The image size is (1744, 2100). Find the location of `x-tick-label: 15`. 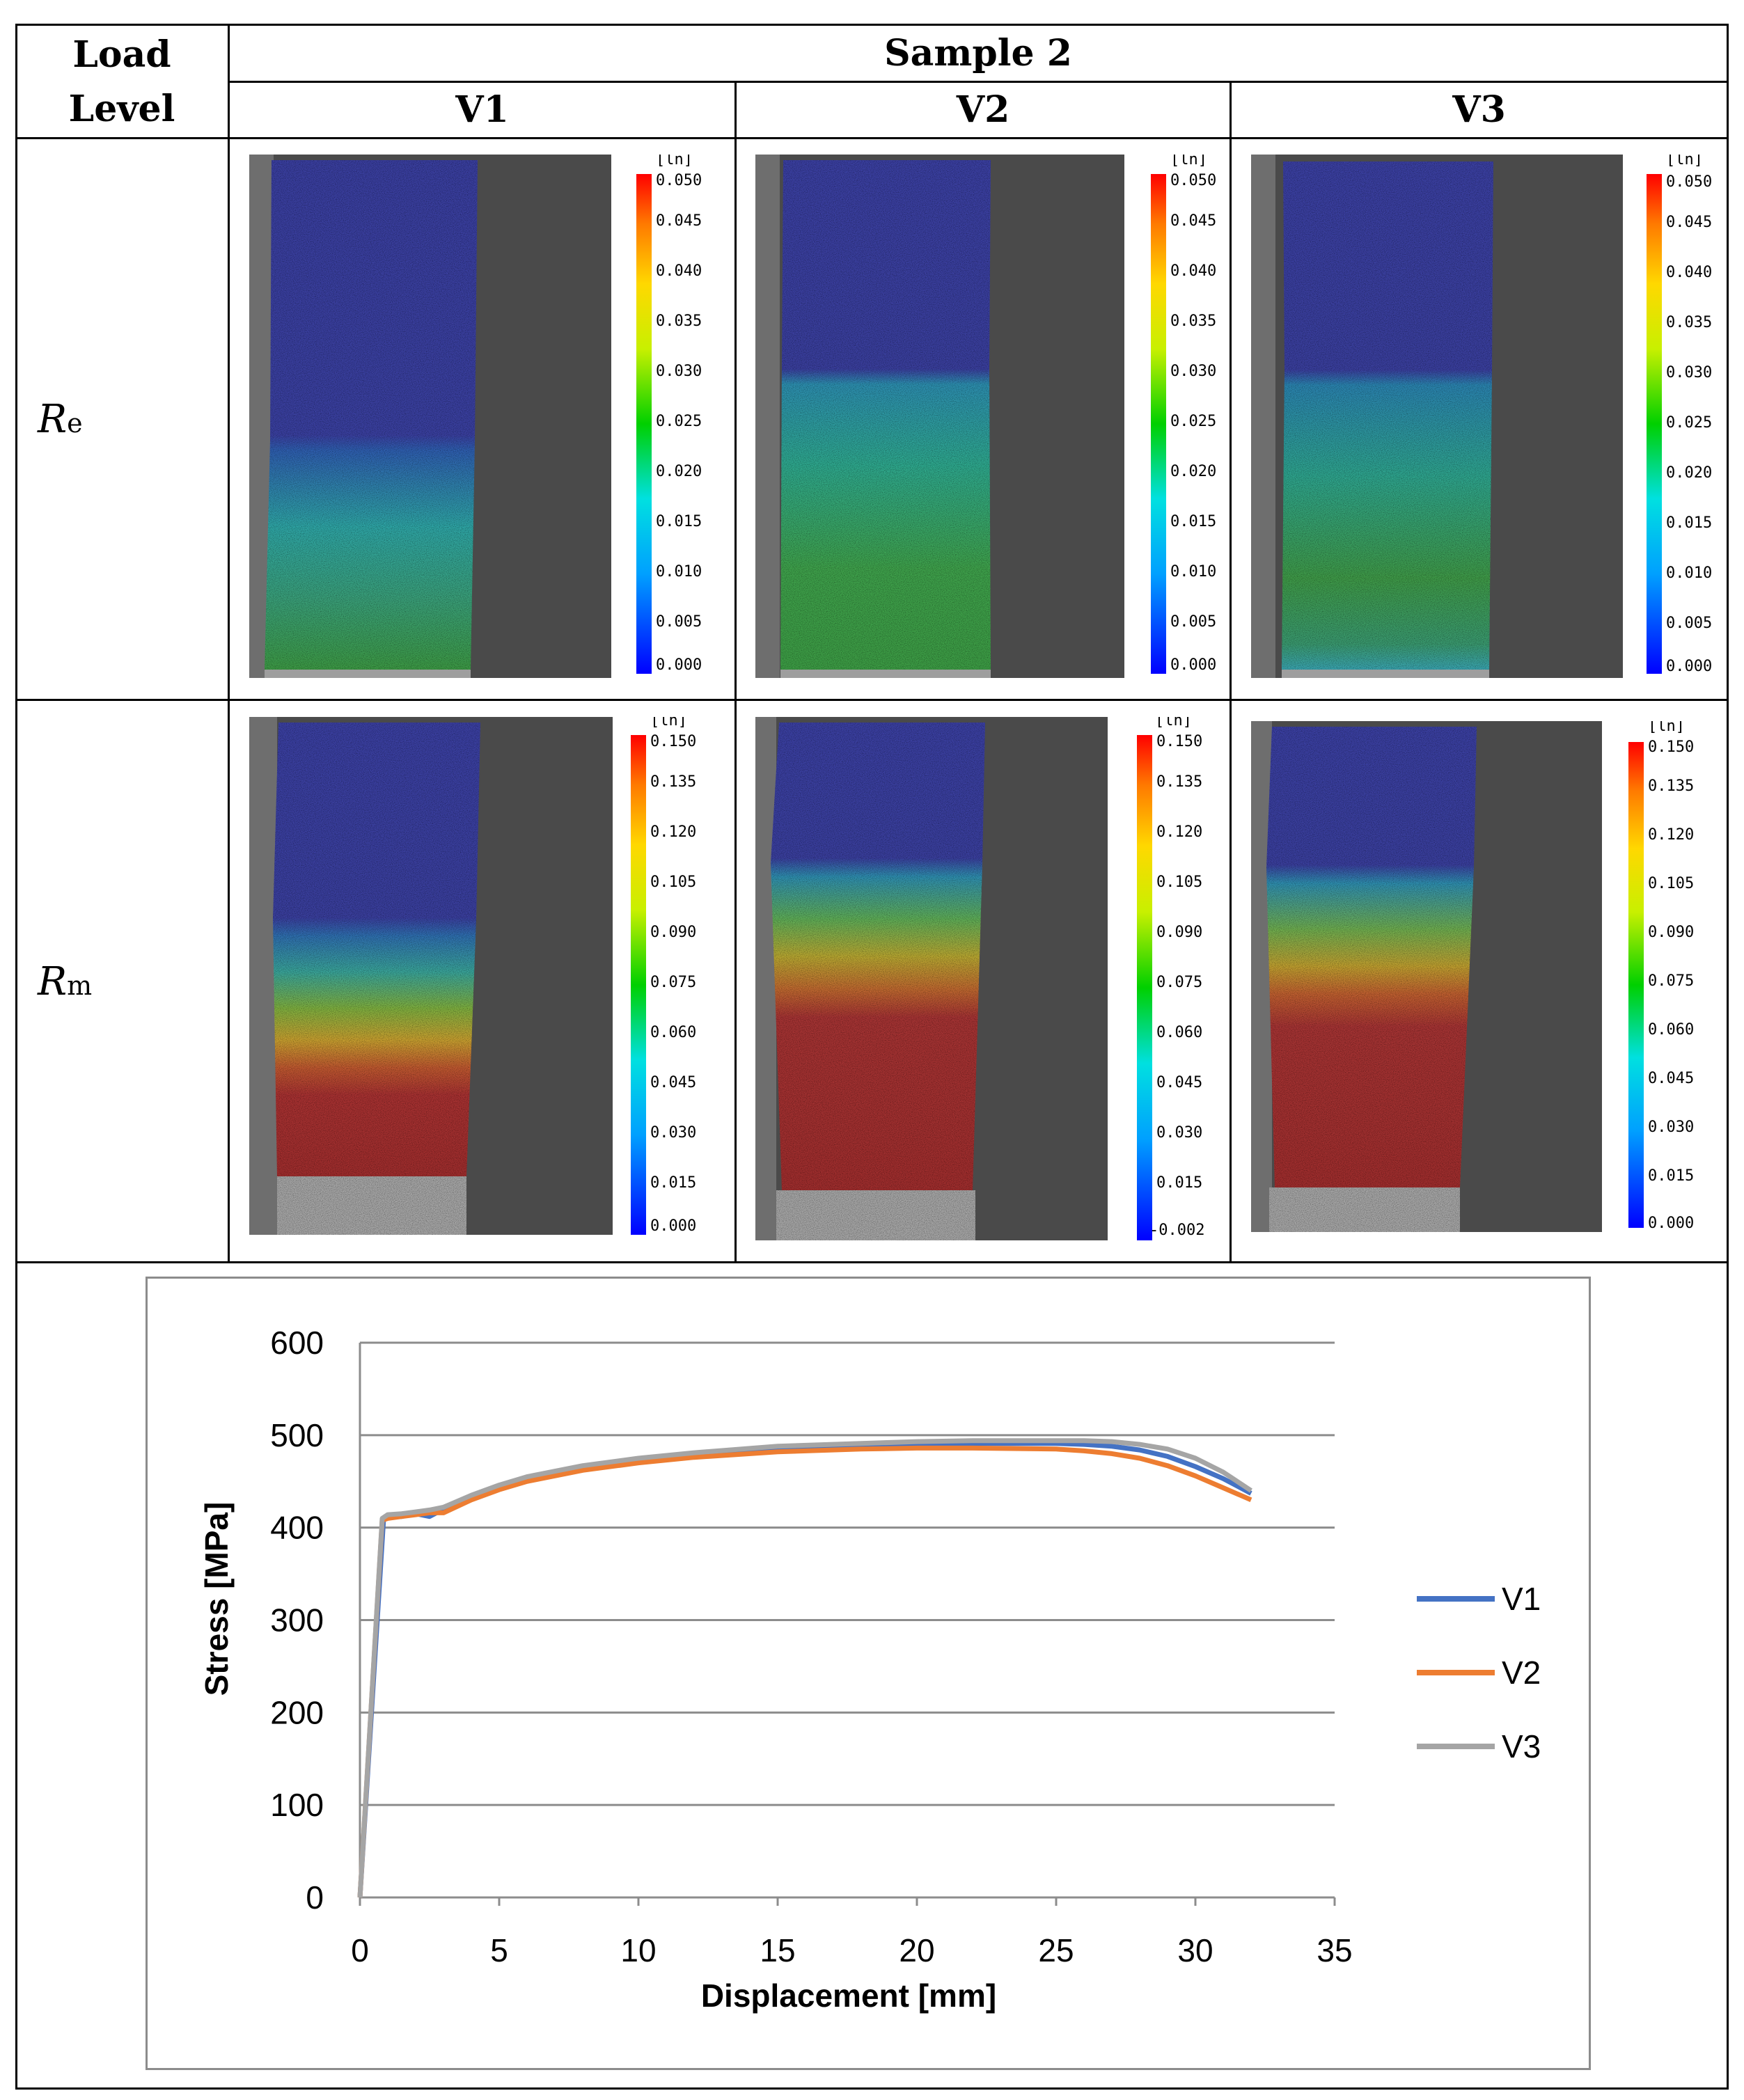

x-tick-label: 15 is located at coordinates (777, 1950).